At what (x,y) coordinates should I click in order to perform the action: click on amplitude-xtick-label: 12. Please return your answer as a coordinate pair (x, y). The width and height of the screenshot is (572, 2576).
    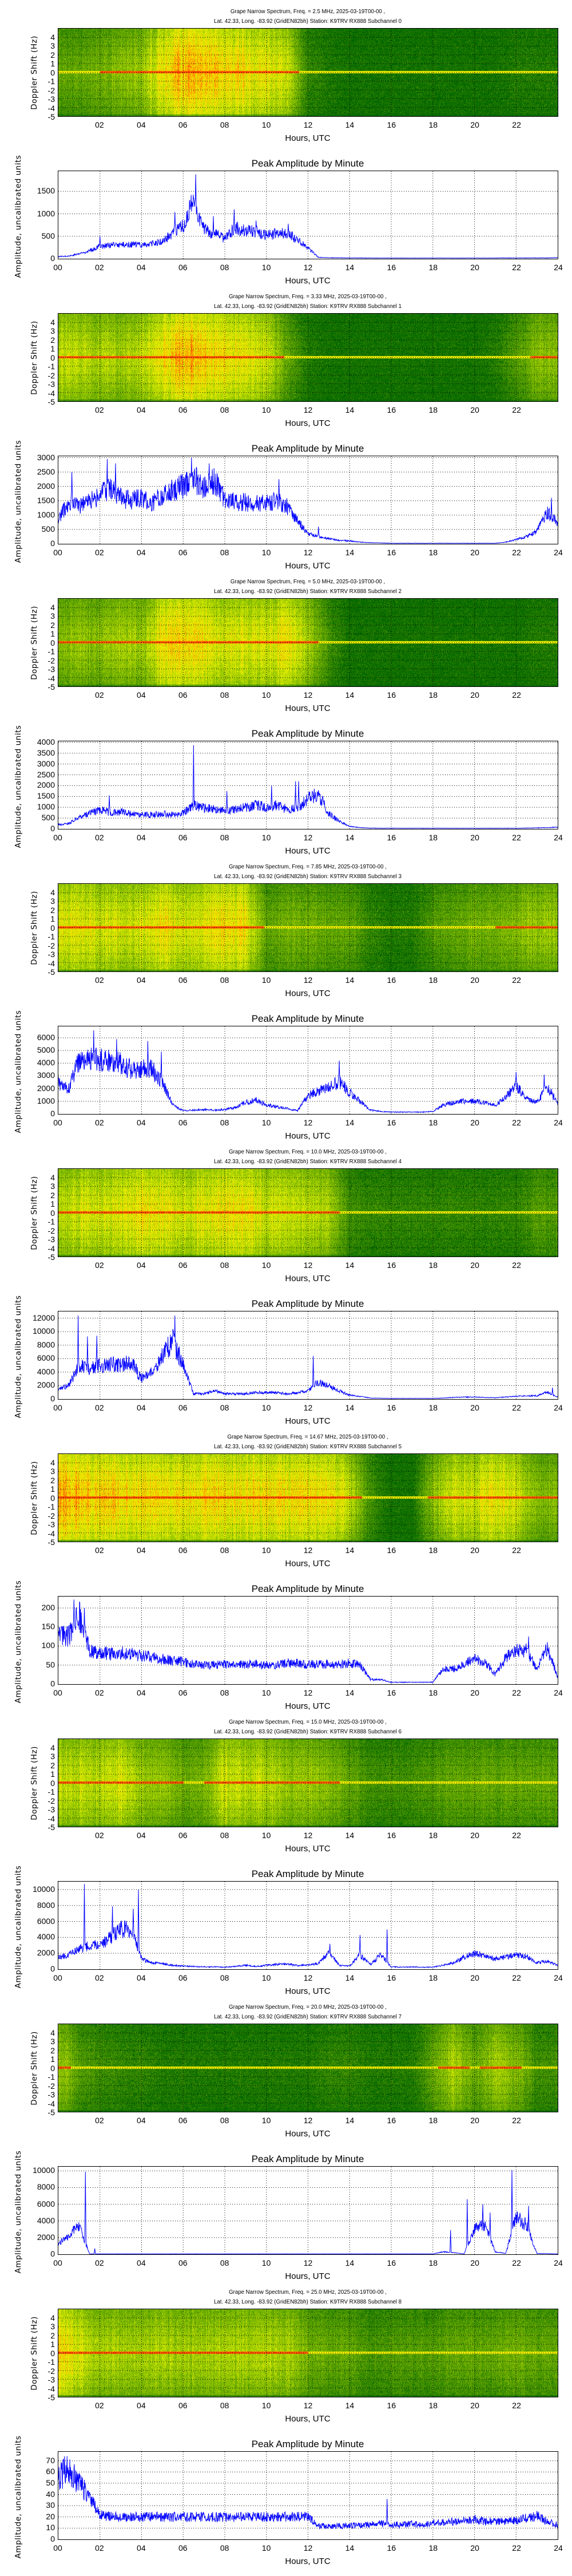
    Looking at the image, I should click on (308, 1407).